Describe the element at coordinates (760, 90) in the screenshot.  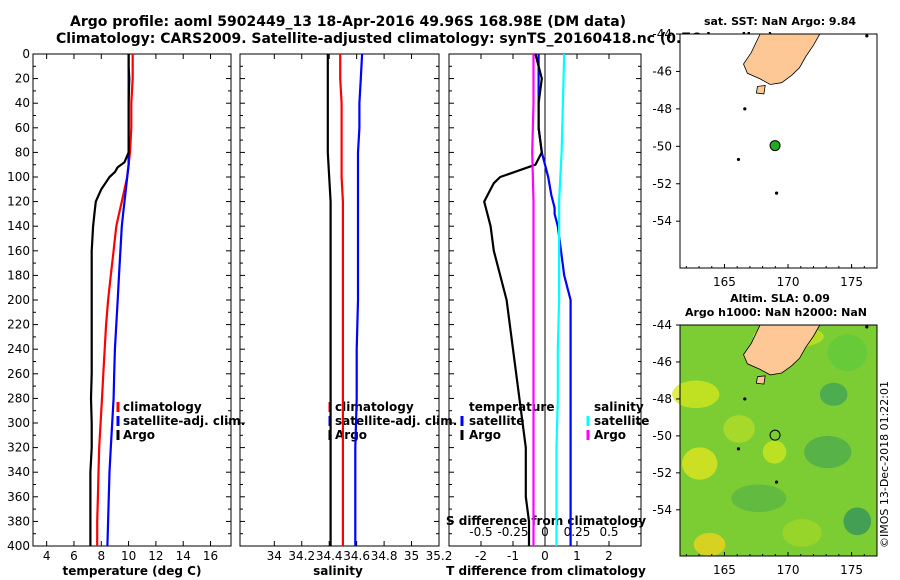
I see `sst-map-land-stewart-island` at that location.